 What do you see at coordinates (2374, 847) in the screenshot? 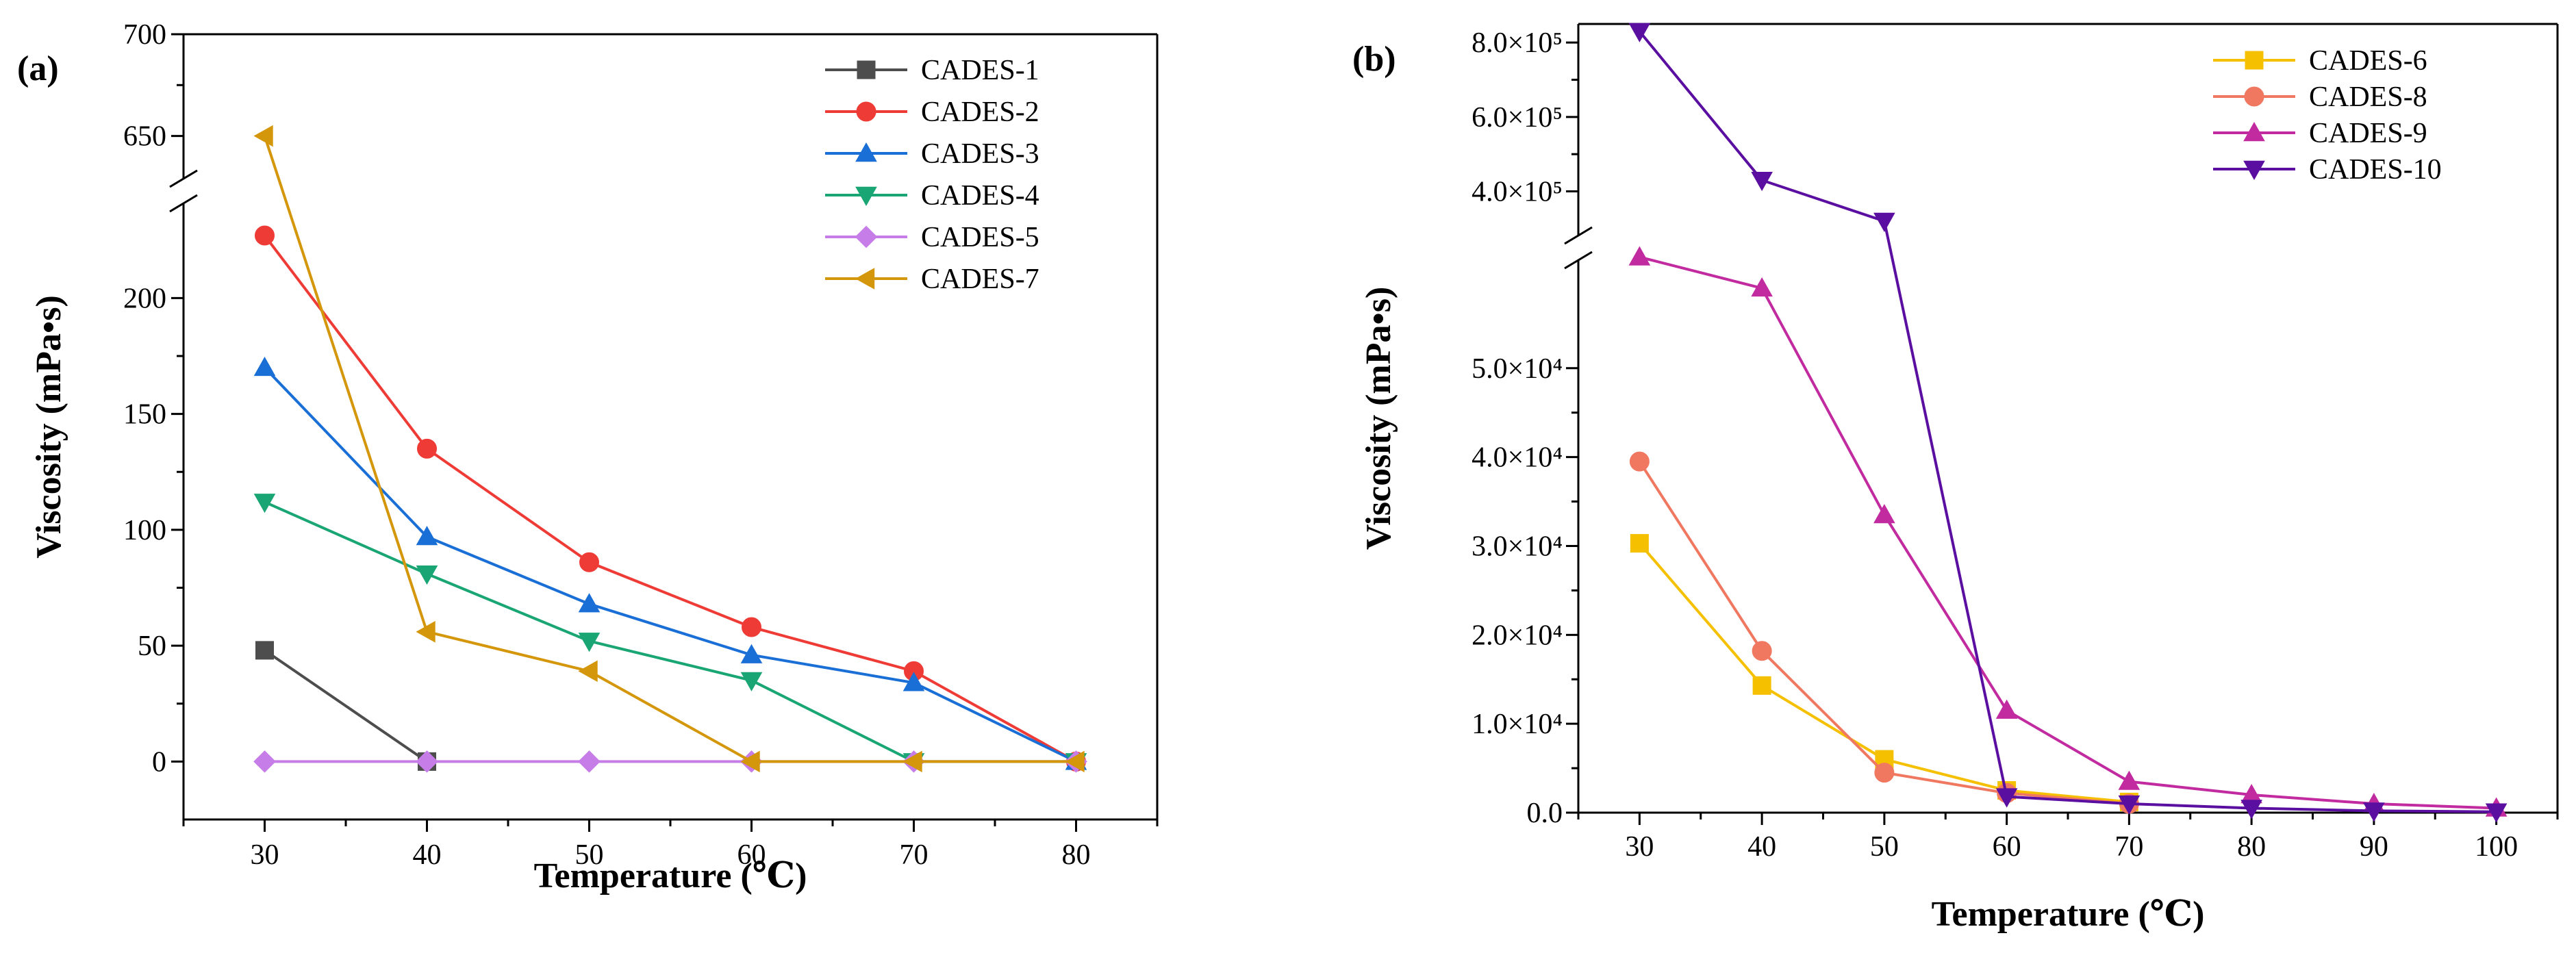
I see `x-tick-label: 90` at bounding box center [2374, 847].